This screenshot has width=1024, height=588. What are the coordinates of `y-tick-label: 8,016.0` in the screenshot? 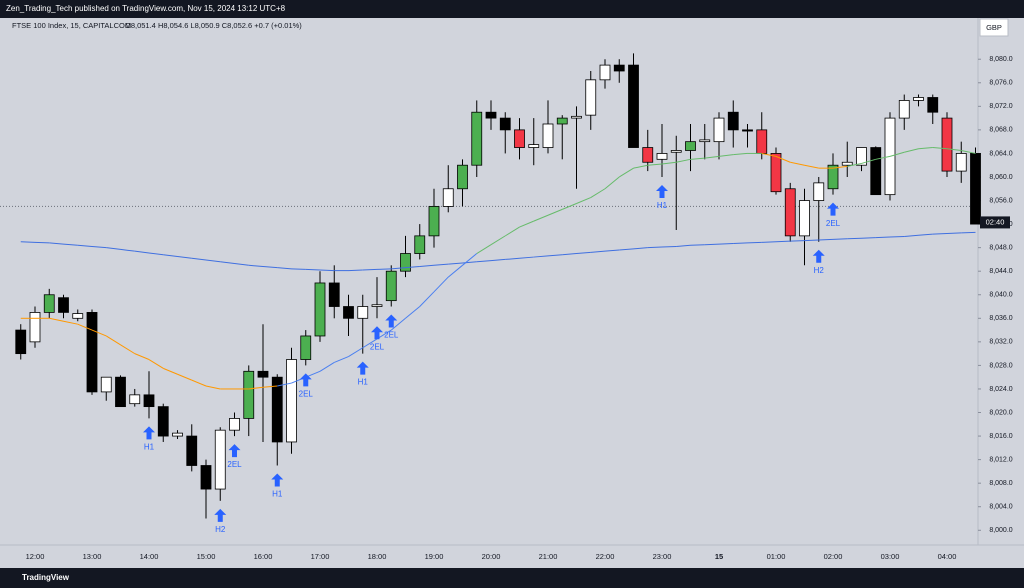 It's located at (1000, 436).